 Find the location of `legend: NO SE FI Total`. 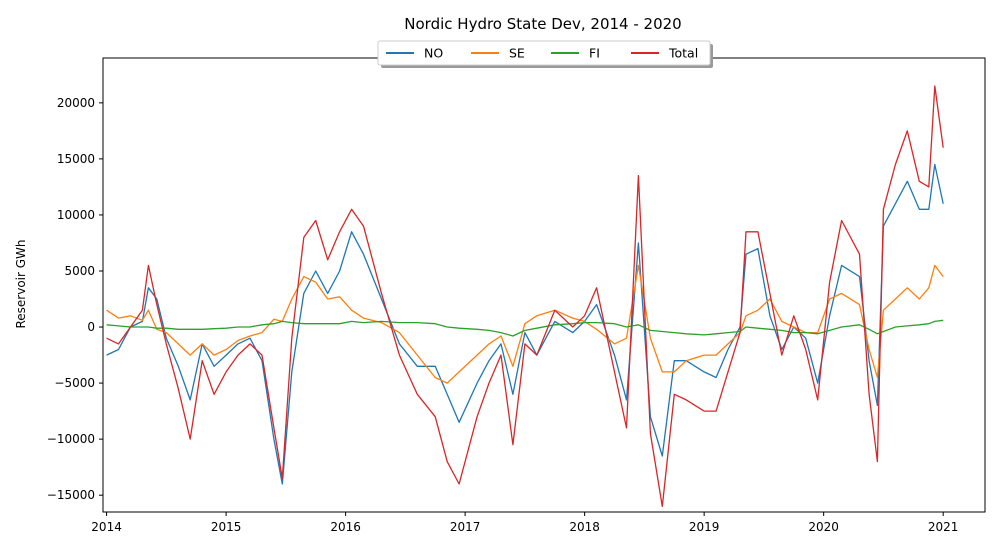

legend: NO SE FI Total is located at coordinates (545, 54).